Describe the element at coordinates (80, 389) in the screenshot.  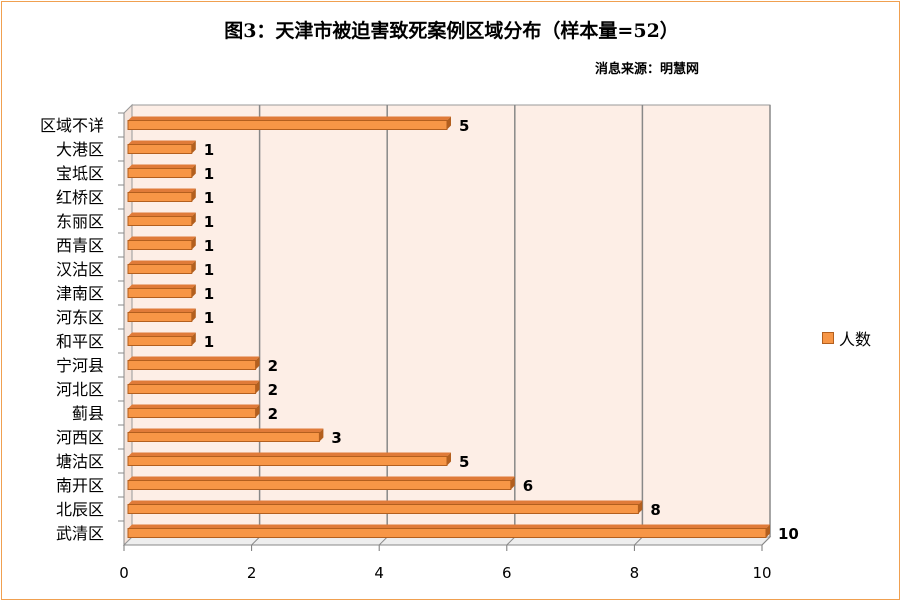
I see `y-category-label: 河北区` at that location.